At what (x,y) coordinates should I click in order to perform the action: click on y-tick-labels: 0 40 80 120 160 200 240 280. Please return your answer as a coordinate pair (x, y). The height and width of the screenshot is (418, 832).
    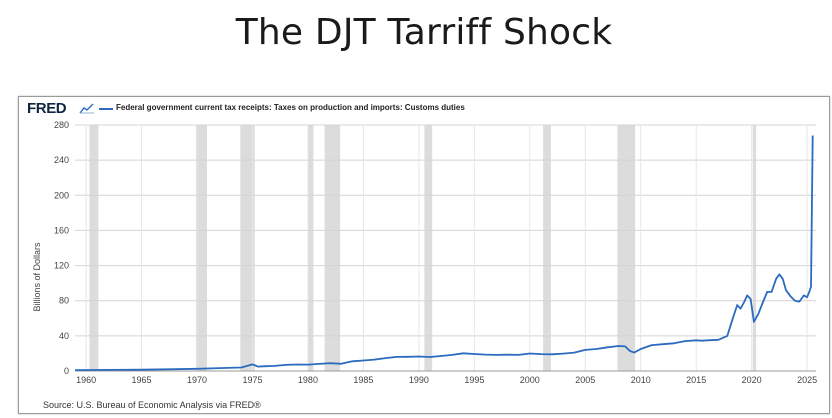
    Looking at the image, I should click on (61, 248).